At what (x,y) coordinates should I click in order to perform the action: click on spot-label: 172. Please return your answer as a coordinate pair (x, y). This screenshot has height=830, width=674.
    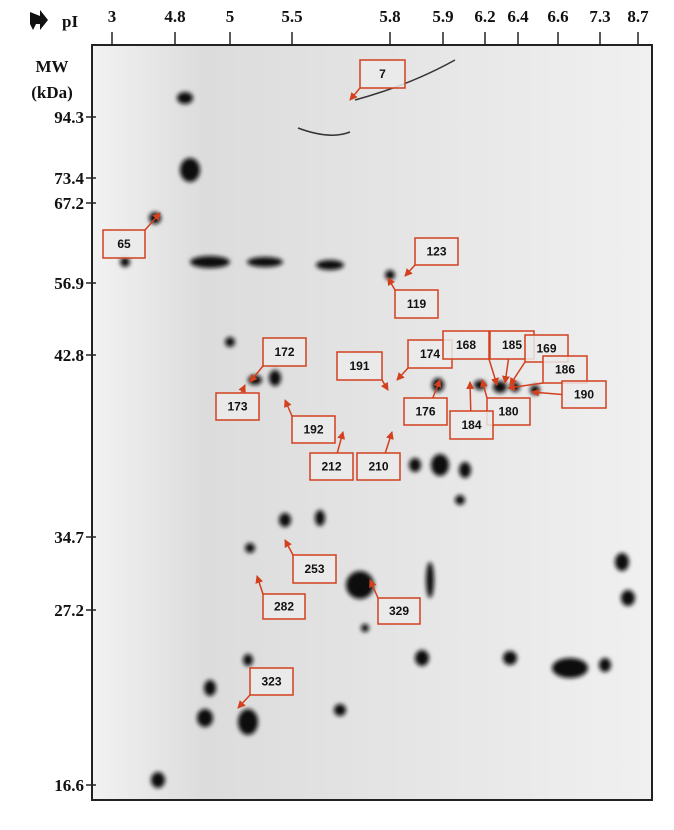
    Looking at the image, I should click on (284, 352).